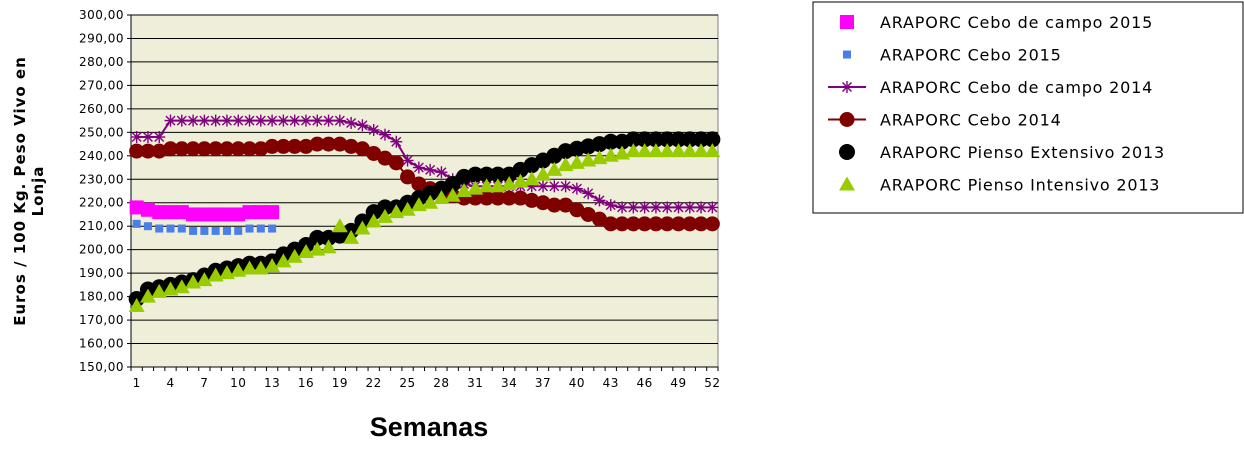 Image resolution: width=1244 pixels, height=449 pixels. Describe the element at coordinates (238, 383) in the screenshot. I see `x-tick-label: 10` at that location.